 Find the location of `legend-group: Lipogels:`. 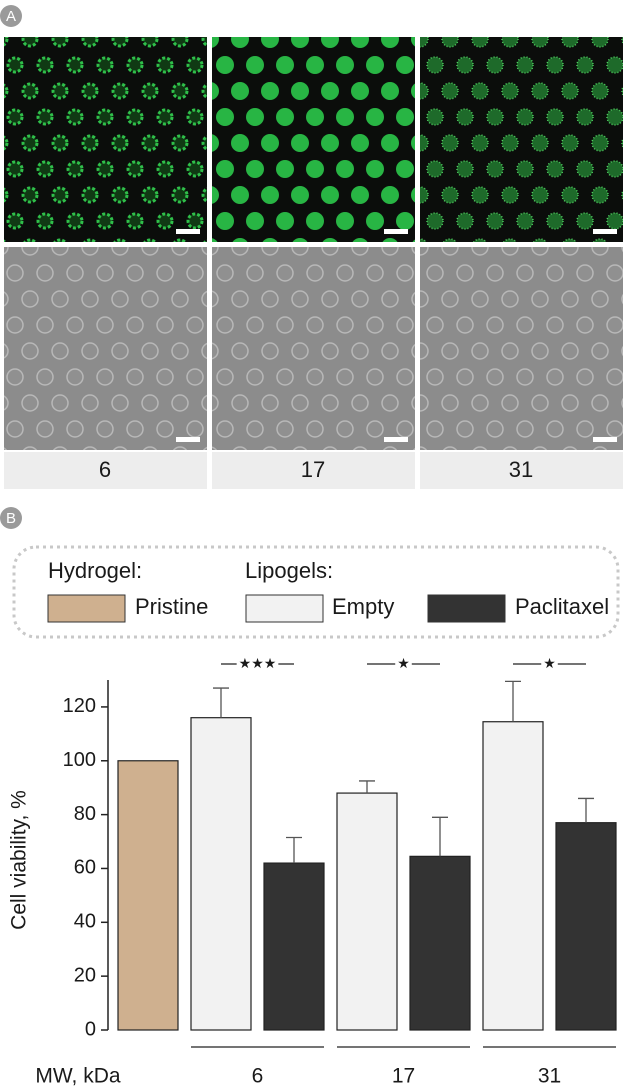

legend-group: Lipogels: is located at coordinates (289, 570).